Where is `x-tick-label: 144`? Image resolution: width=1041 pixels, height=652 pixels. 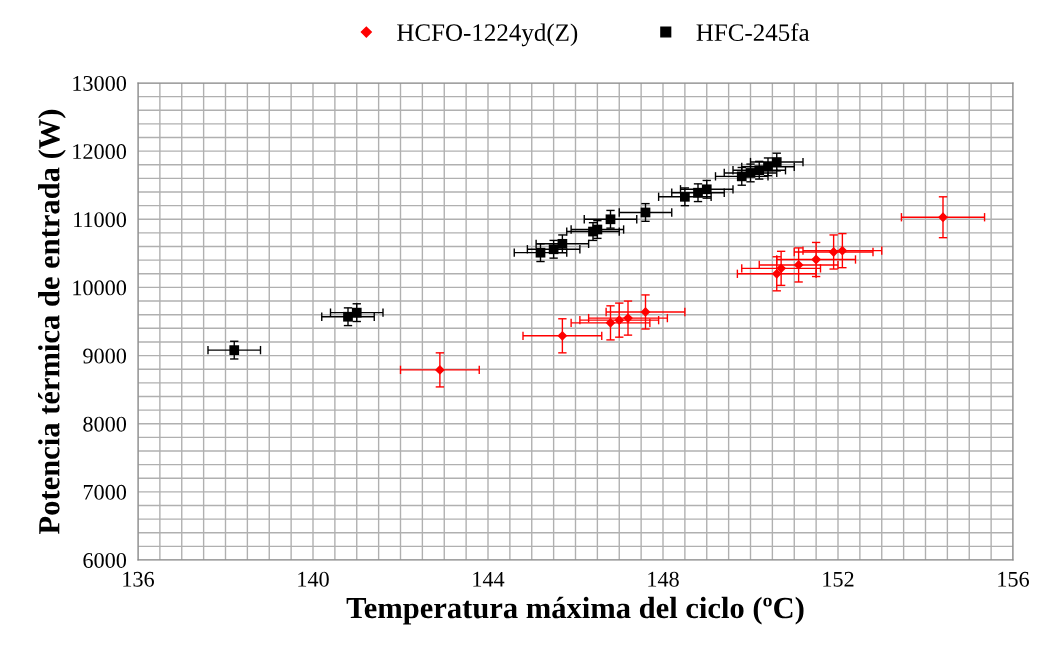
x-tick-label: 144 is located at coordinates (489, 579).